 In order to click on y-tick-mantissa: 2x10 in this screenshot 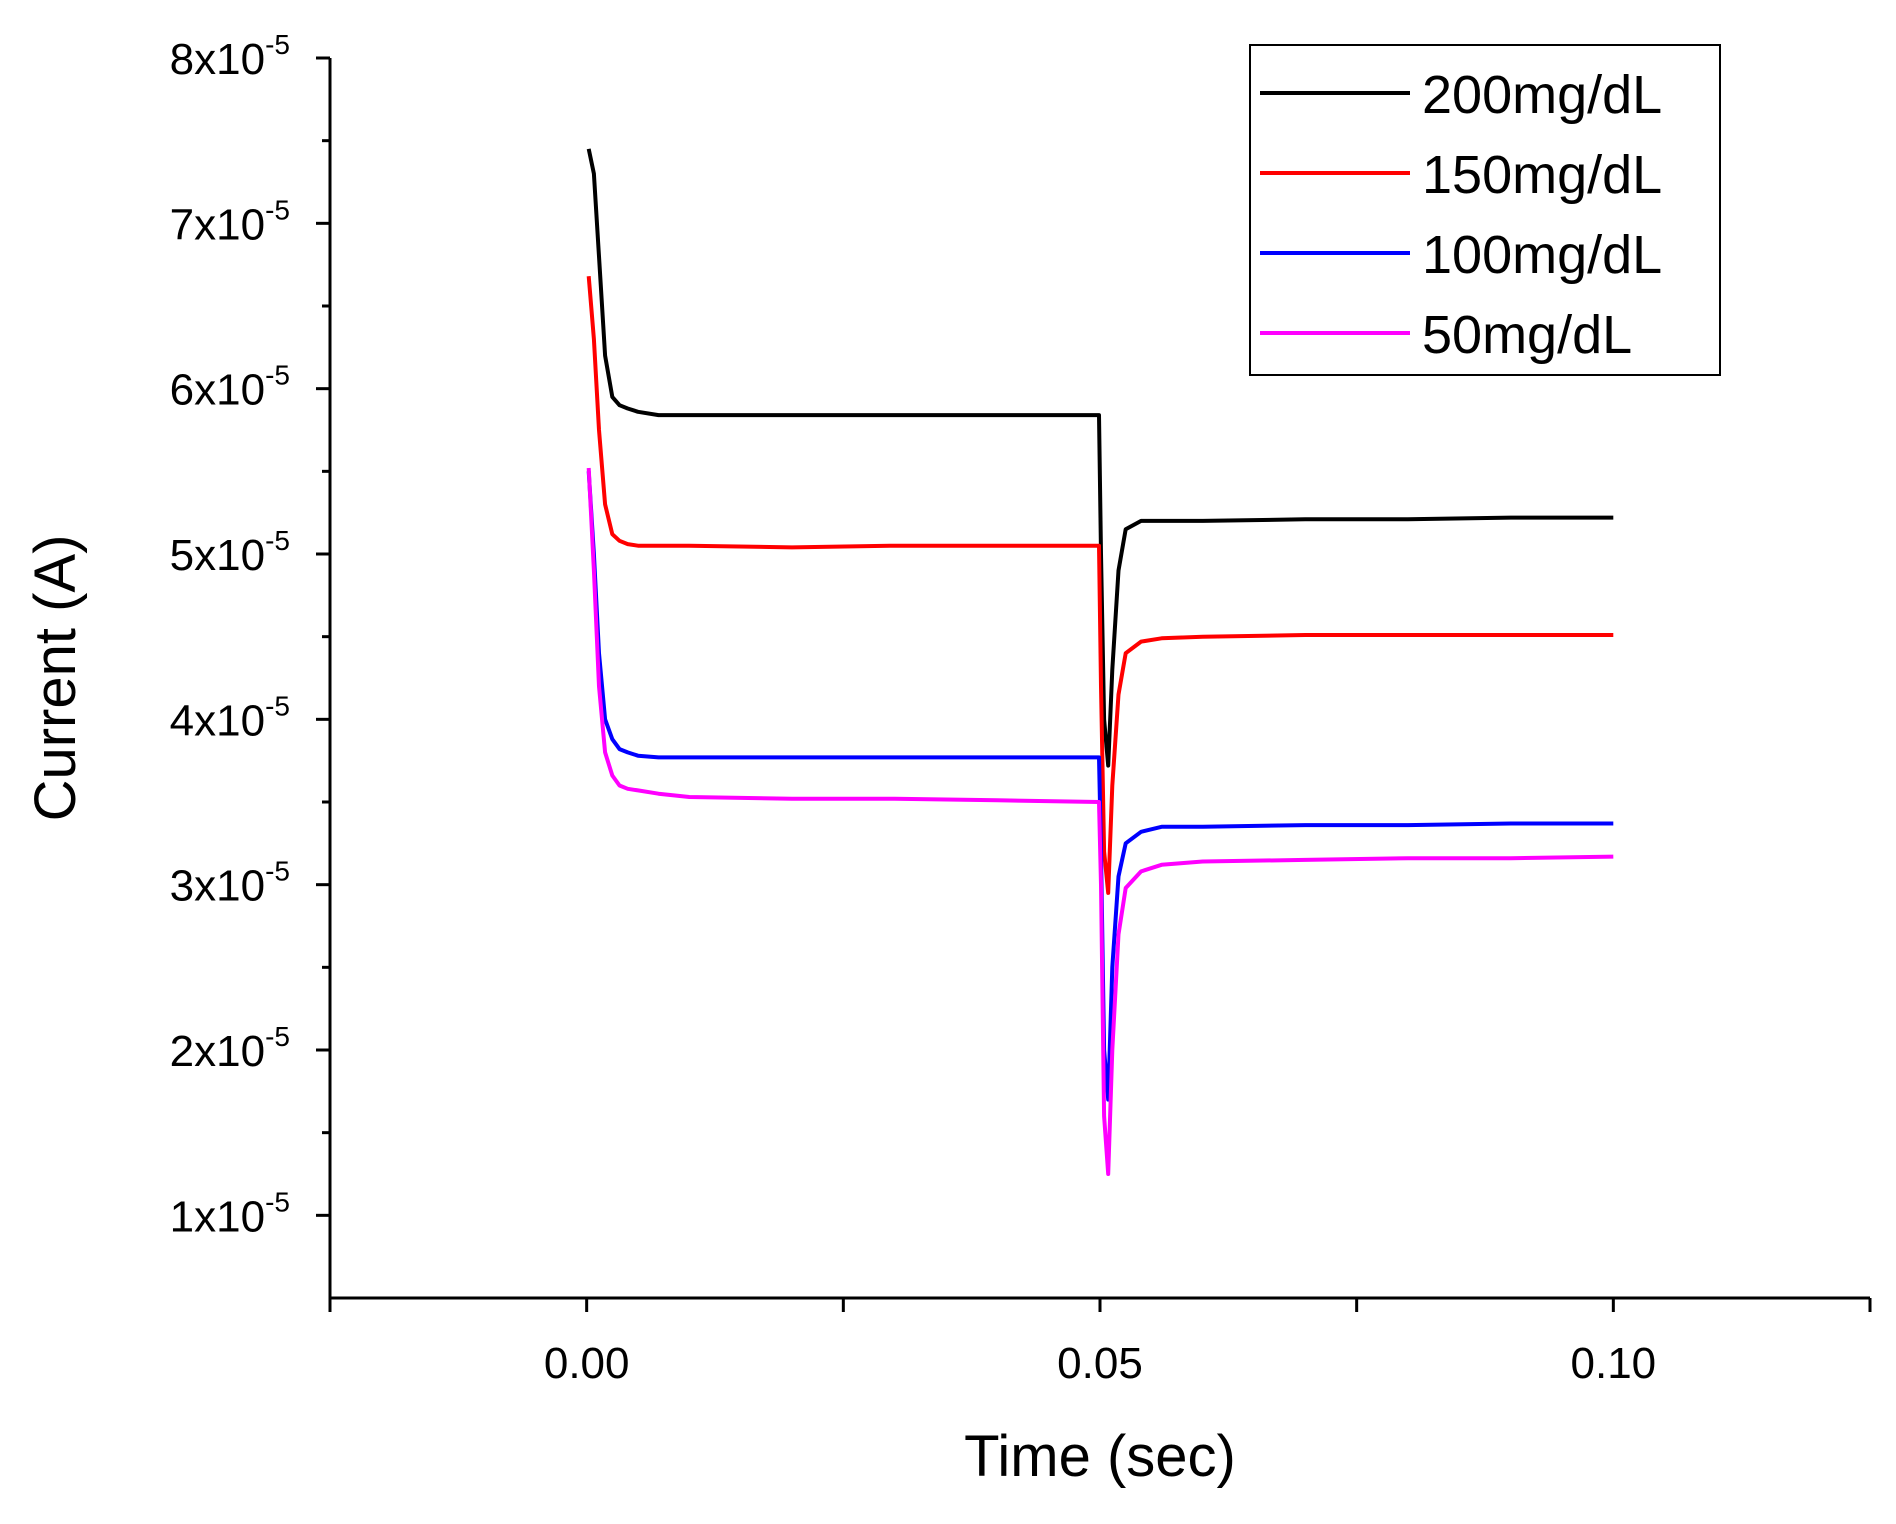, I will do `click(217, 1051)`.